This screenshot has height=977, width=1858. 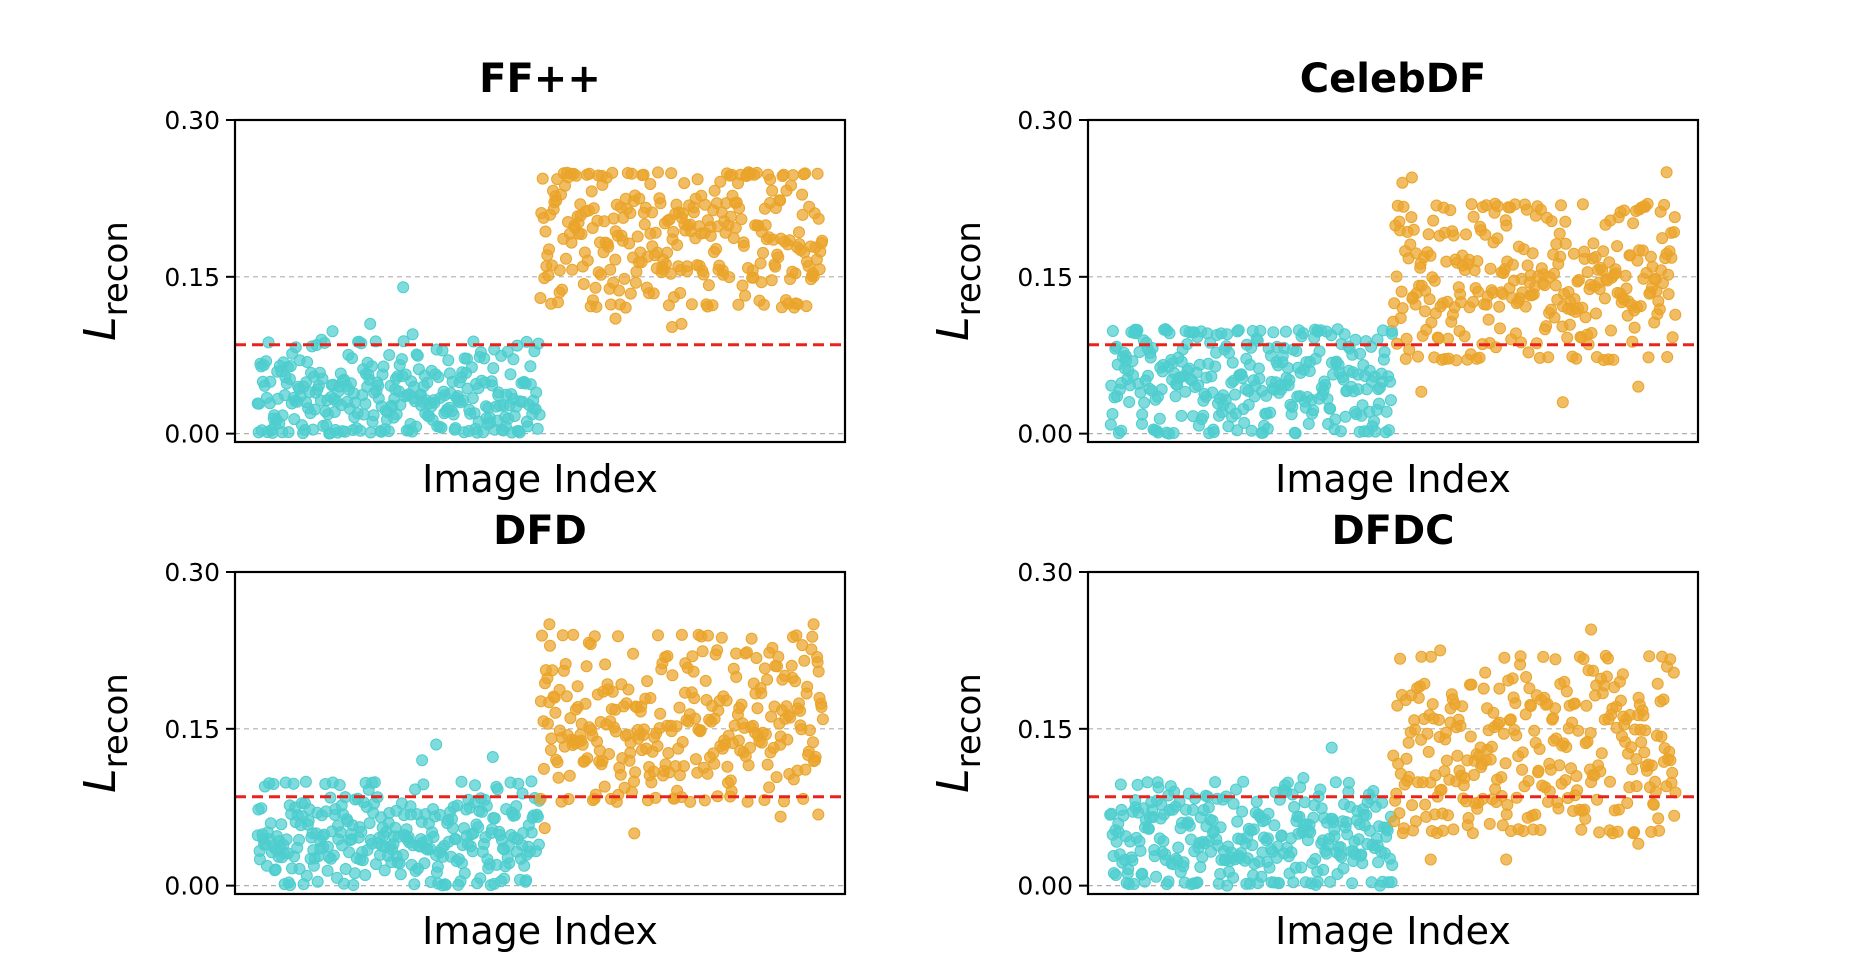 What do you see at coordinates (1393, 931) in the screenshot?
I see `x-axis-label: Image Index` at bounding box center [1393, 931].